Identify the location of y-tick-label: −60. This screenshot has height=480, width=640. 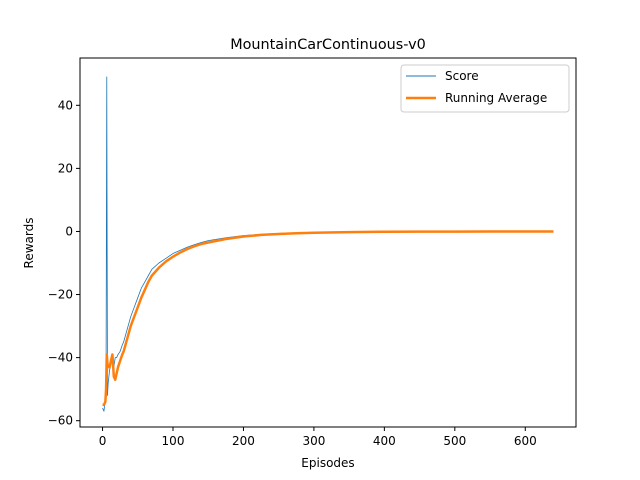
(60, 421).